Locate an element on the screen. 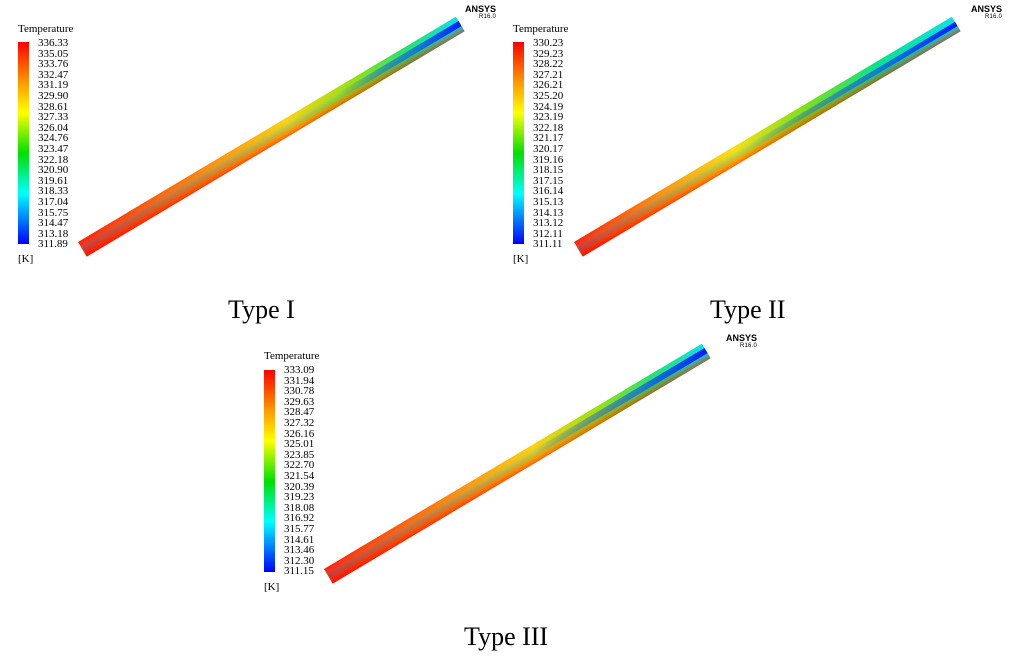 Image resolution: width=1012 pixels, height=660 pixels. legend-tick-label: 328.47 is located at coordinates (299, 412).